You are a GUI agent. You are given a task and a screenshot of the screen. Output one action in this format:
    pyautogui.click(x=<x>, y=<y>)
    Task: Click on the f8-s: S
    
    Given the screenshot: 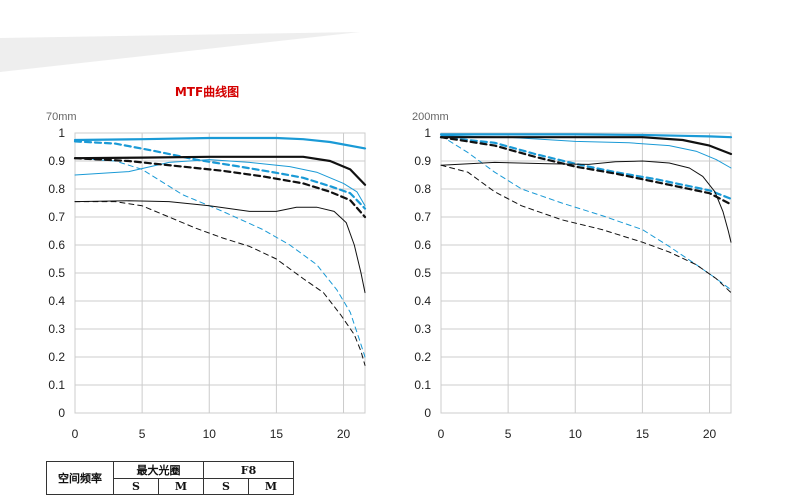 What is the action you would take?
    pyautogui.click(x=226, y=486)
    